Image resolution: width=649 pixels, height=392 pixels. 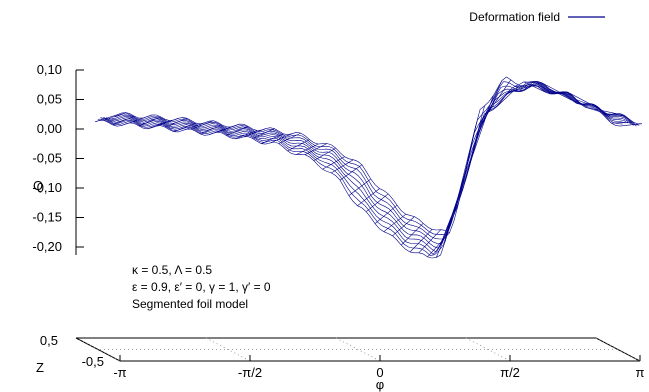 I want to click on q-axis-label: Q, so click(x=38, y=185).